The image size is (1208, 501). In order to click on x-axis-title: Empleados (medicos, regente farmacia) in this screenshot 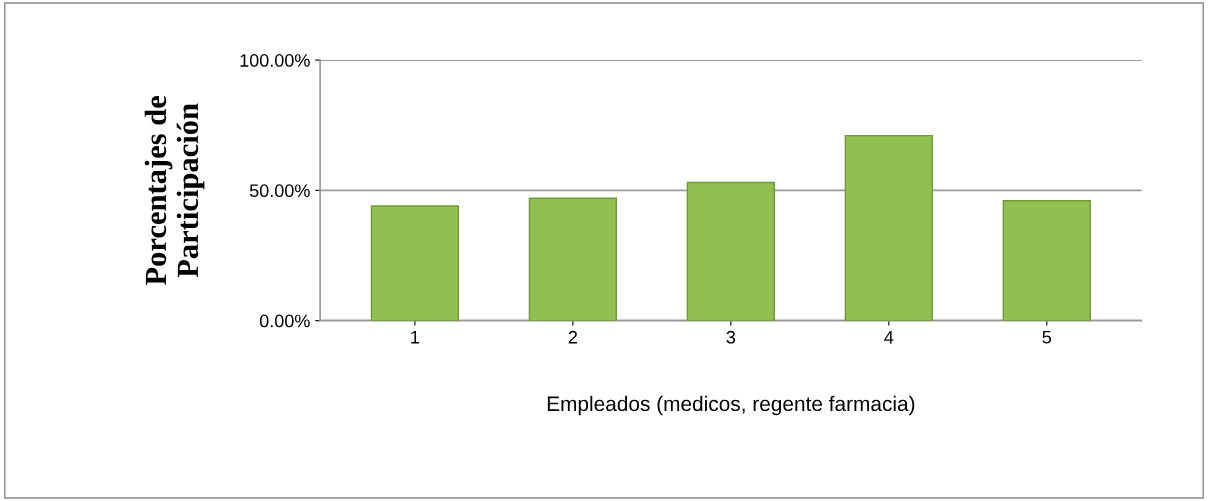, I will do `click(731, 405)`.